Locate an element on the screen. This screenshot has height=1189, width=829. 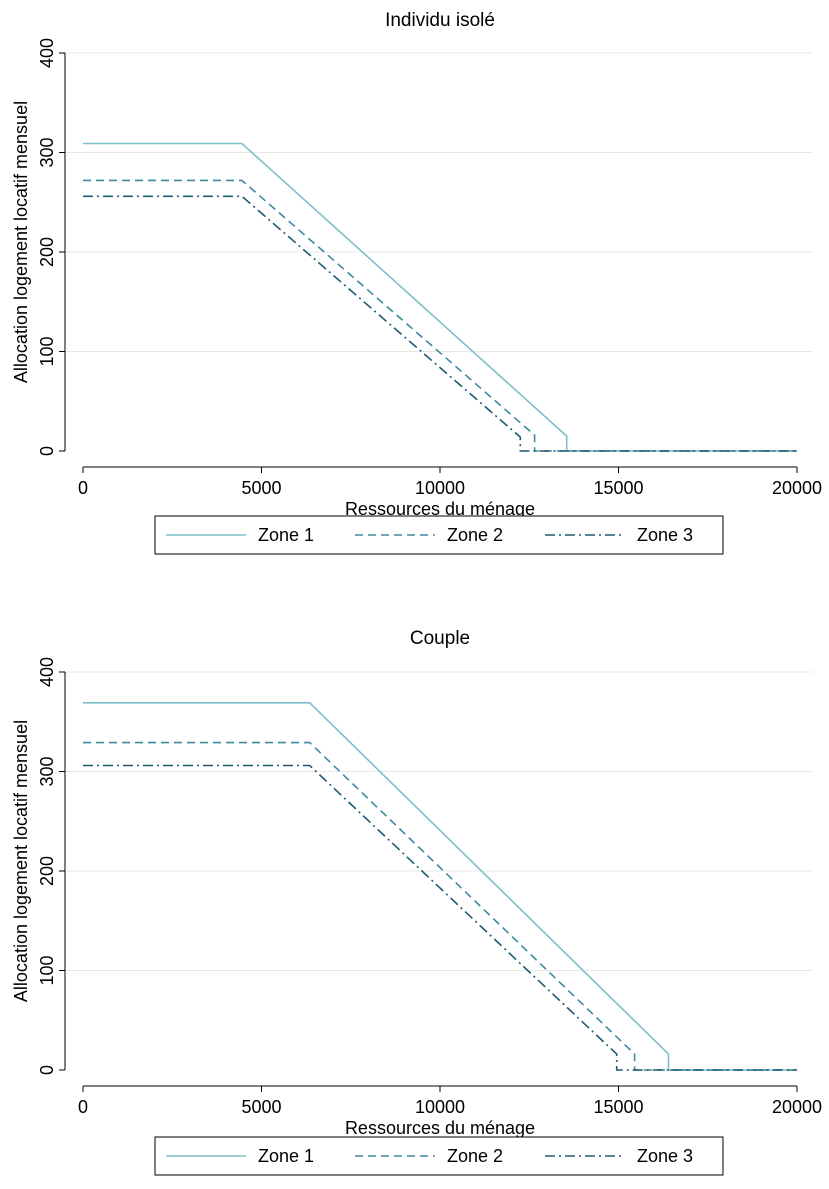
chart-title: Individu isolé is located at coordinates (440, 20).